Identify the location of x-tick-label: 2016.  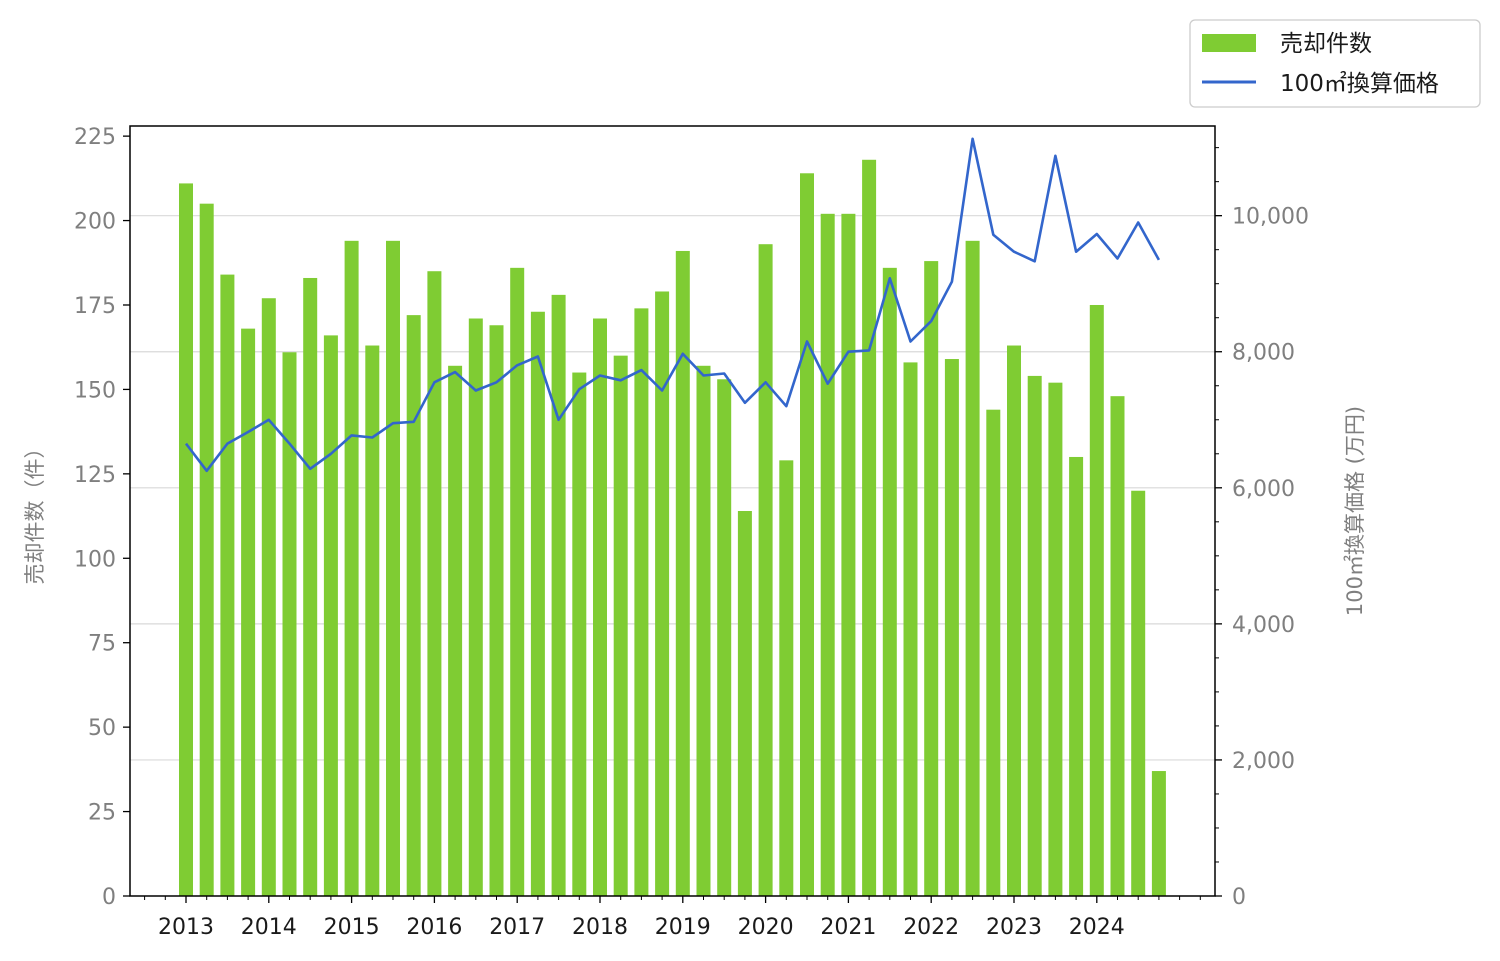
(434, 927).